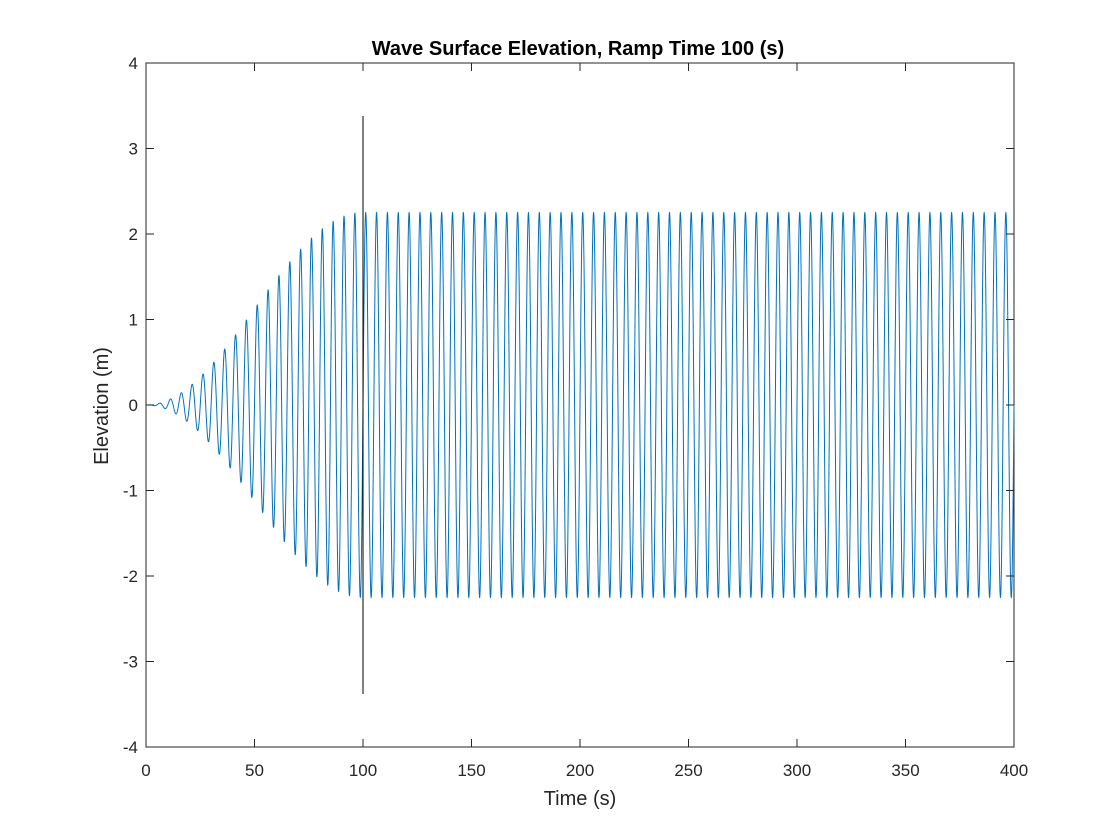  Describe the element at coordinates (130, 662) in the screenshot. I see `y-tick-label: -3` at that location.